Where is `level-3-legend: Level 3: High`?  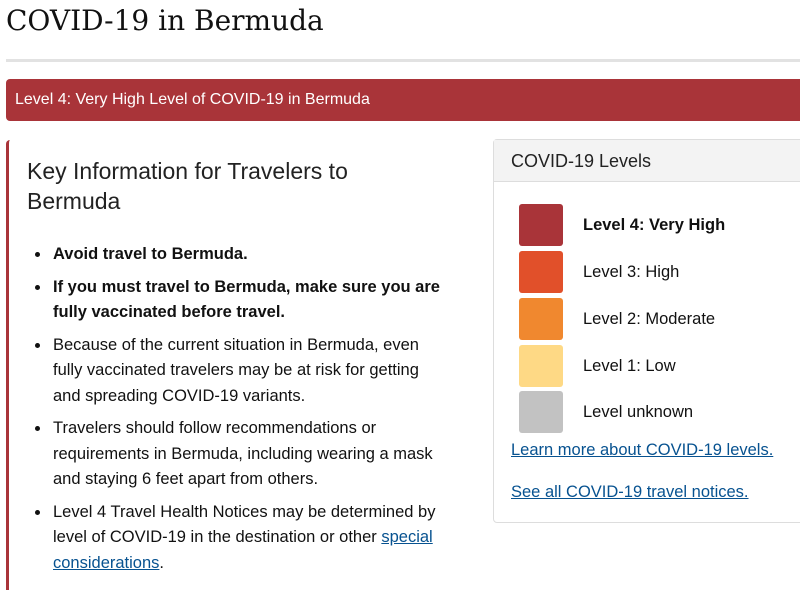
level-3-legend: Level 3: High is located at coordinates (659, 272).